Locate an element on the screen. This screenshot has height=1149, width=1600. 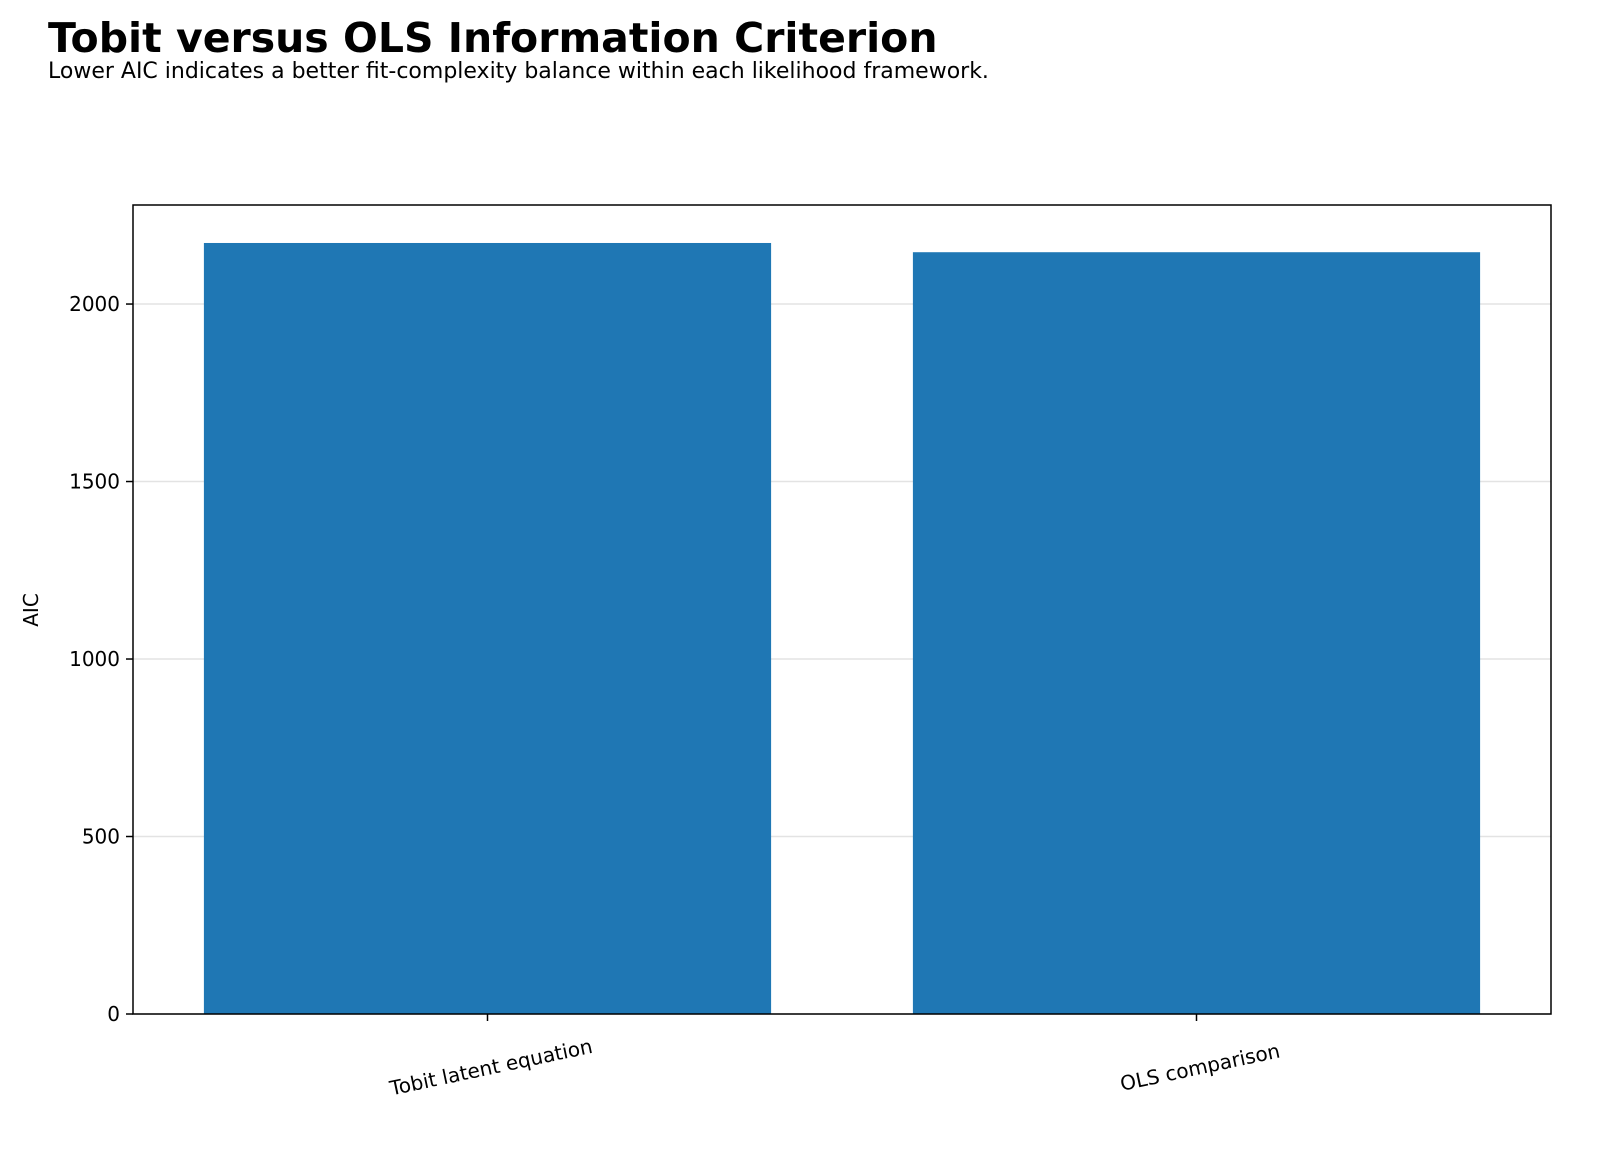
y-tick-label: 0 is located at coordinates (113, 1014).